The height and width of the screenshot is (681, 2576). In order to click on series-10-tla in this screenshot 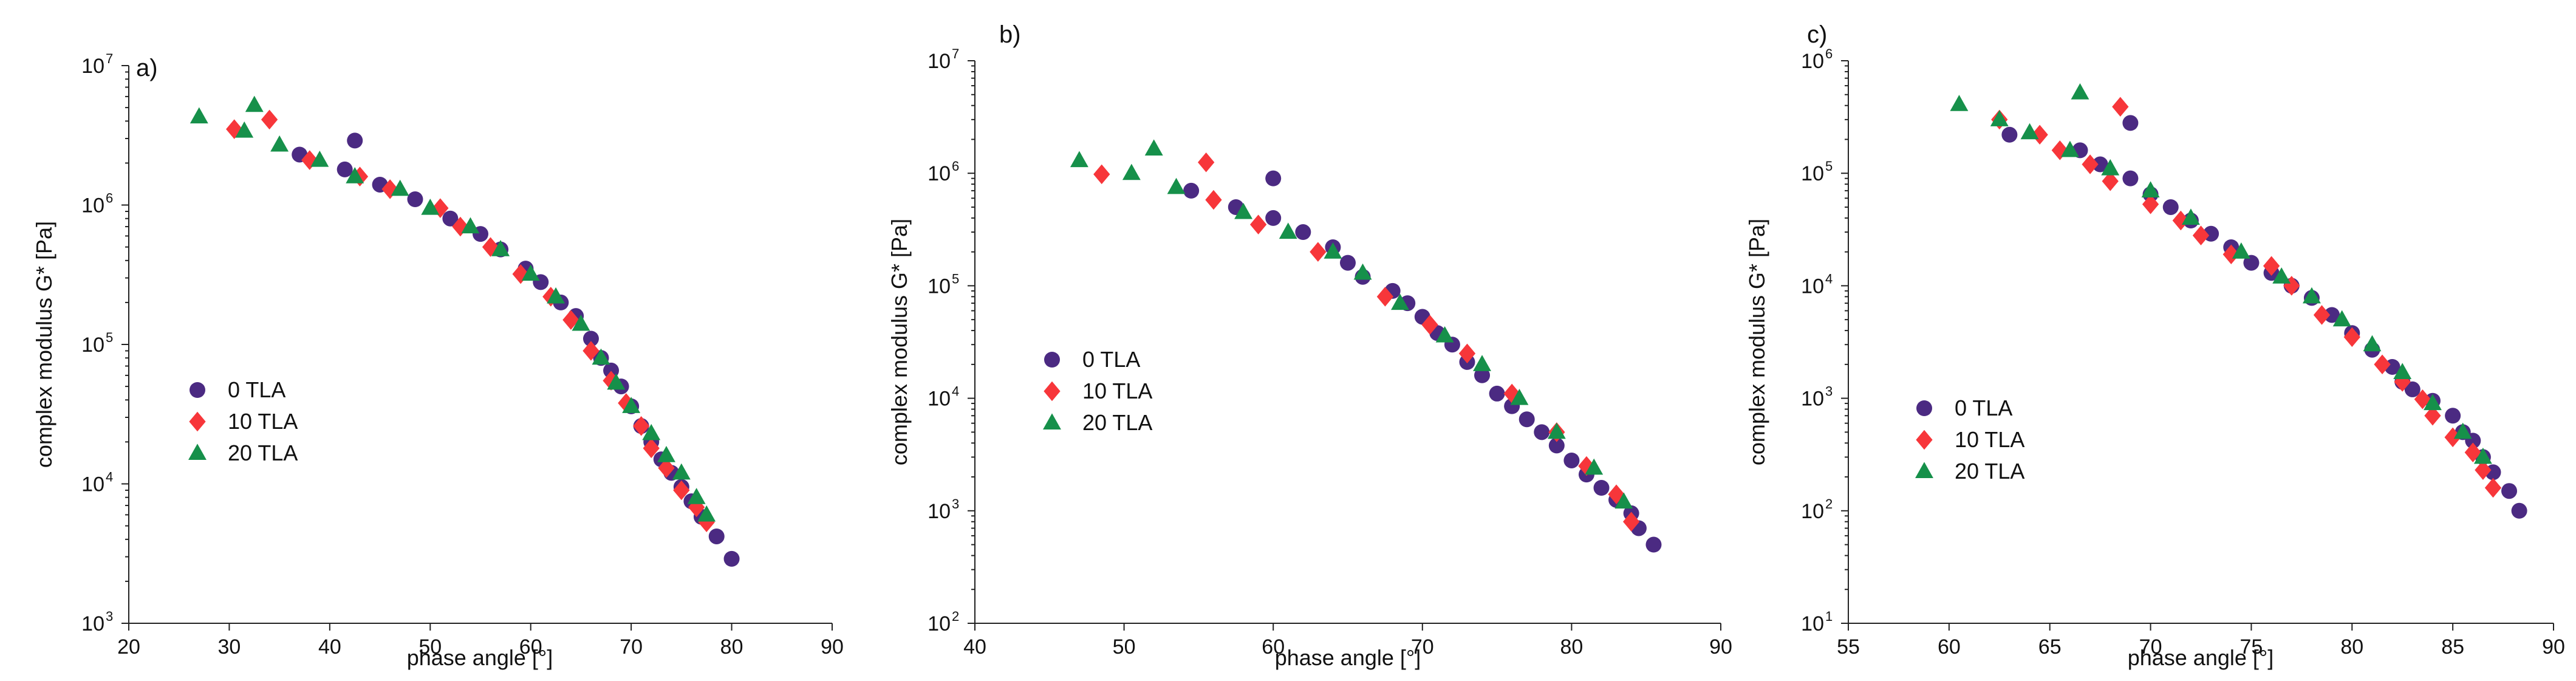, I will do `click(470, 321)`.